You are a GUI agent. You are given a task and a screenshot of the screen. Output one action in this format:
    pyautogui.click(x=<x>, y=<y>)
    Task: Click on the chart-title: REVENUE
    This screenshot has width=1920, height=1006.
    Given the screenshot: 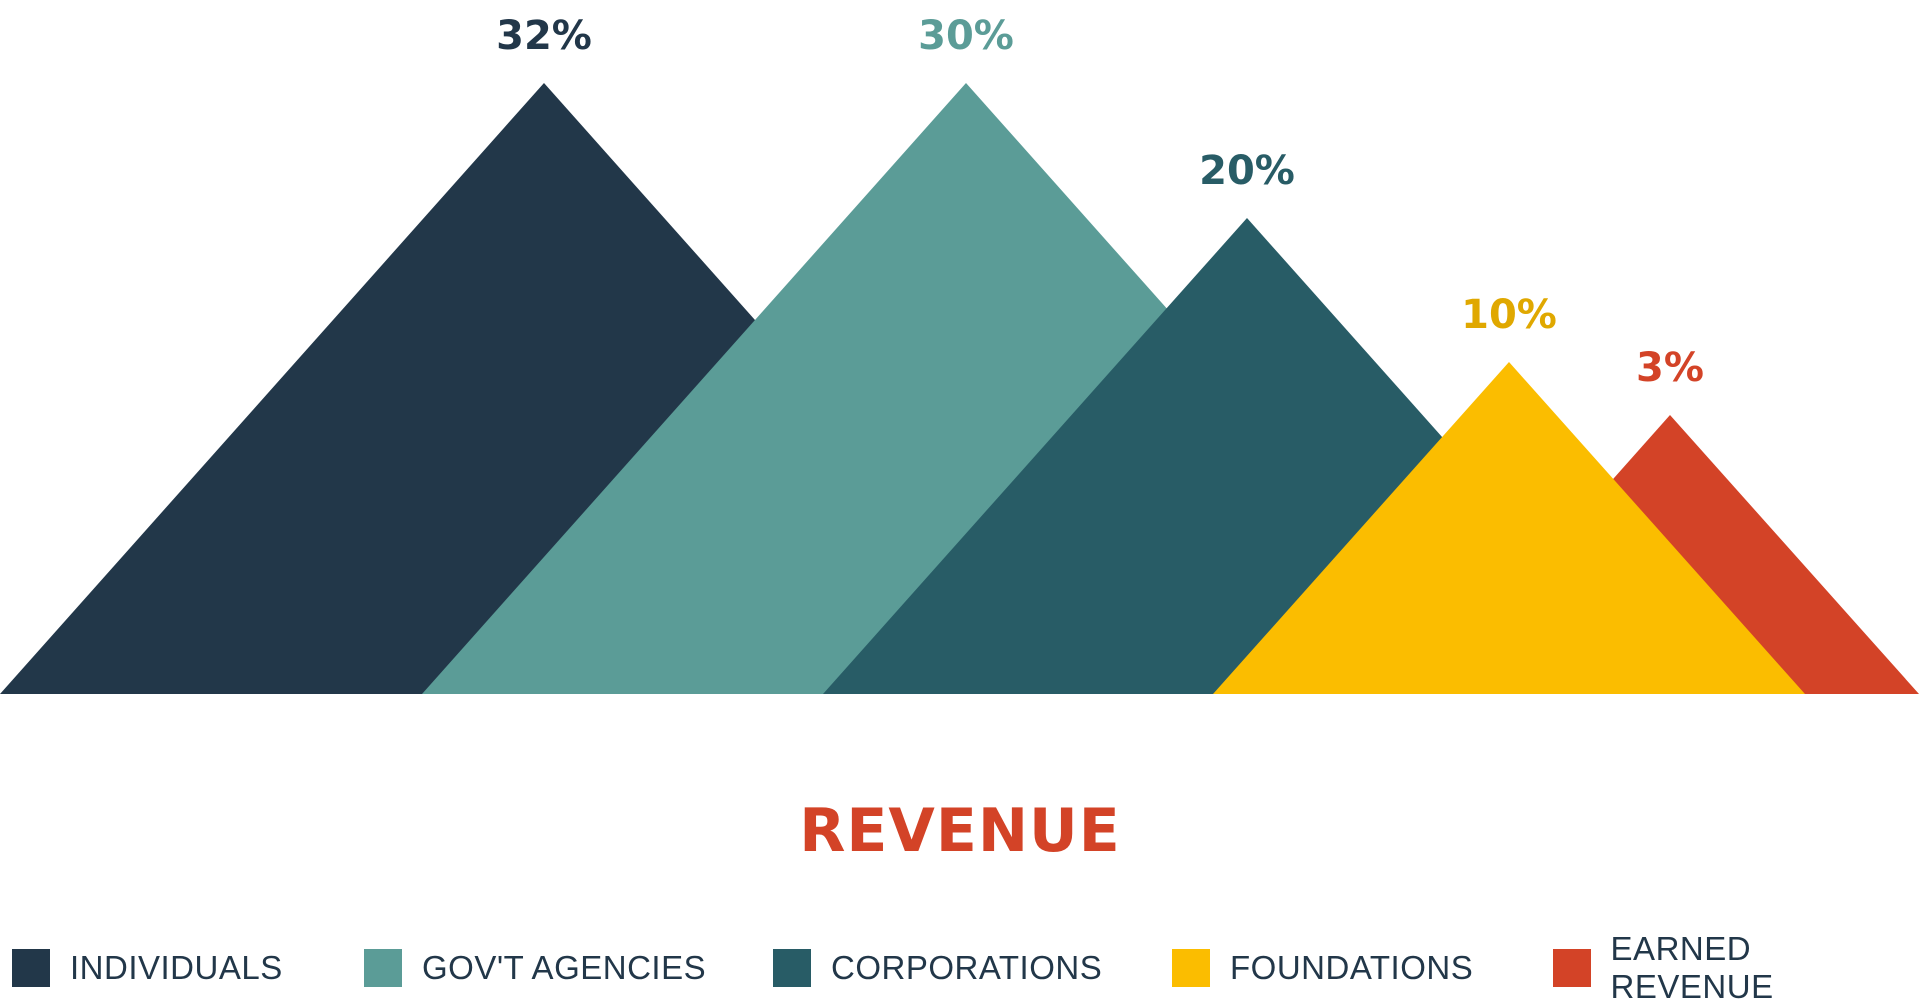 What is the action you would take?
    pyautogui.click(x=960, y=831)
    